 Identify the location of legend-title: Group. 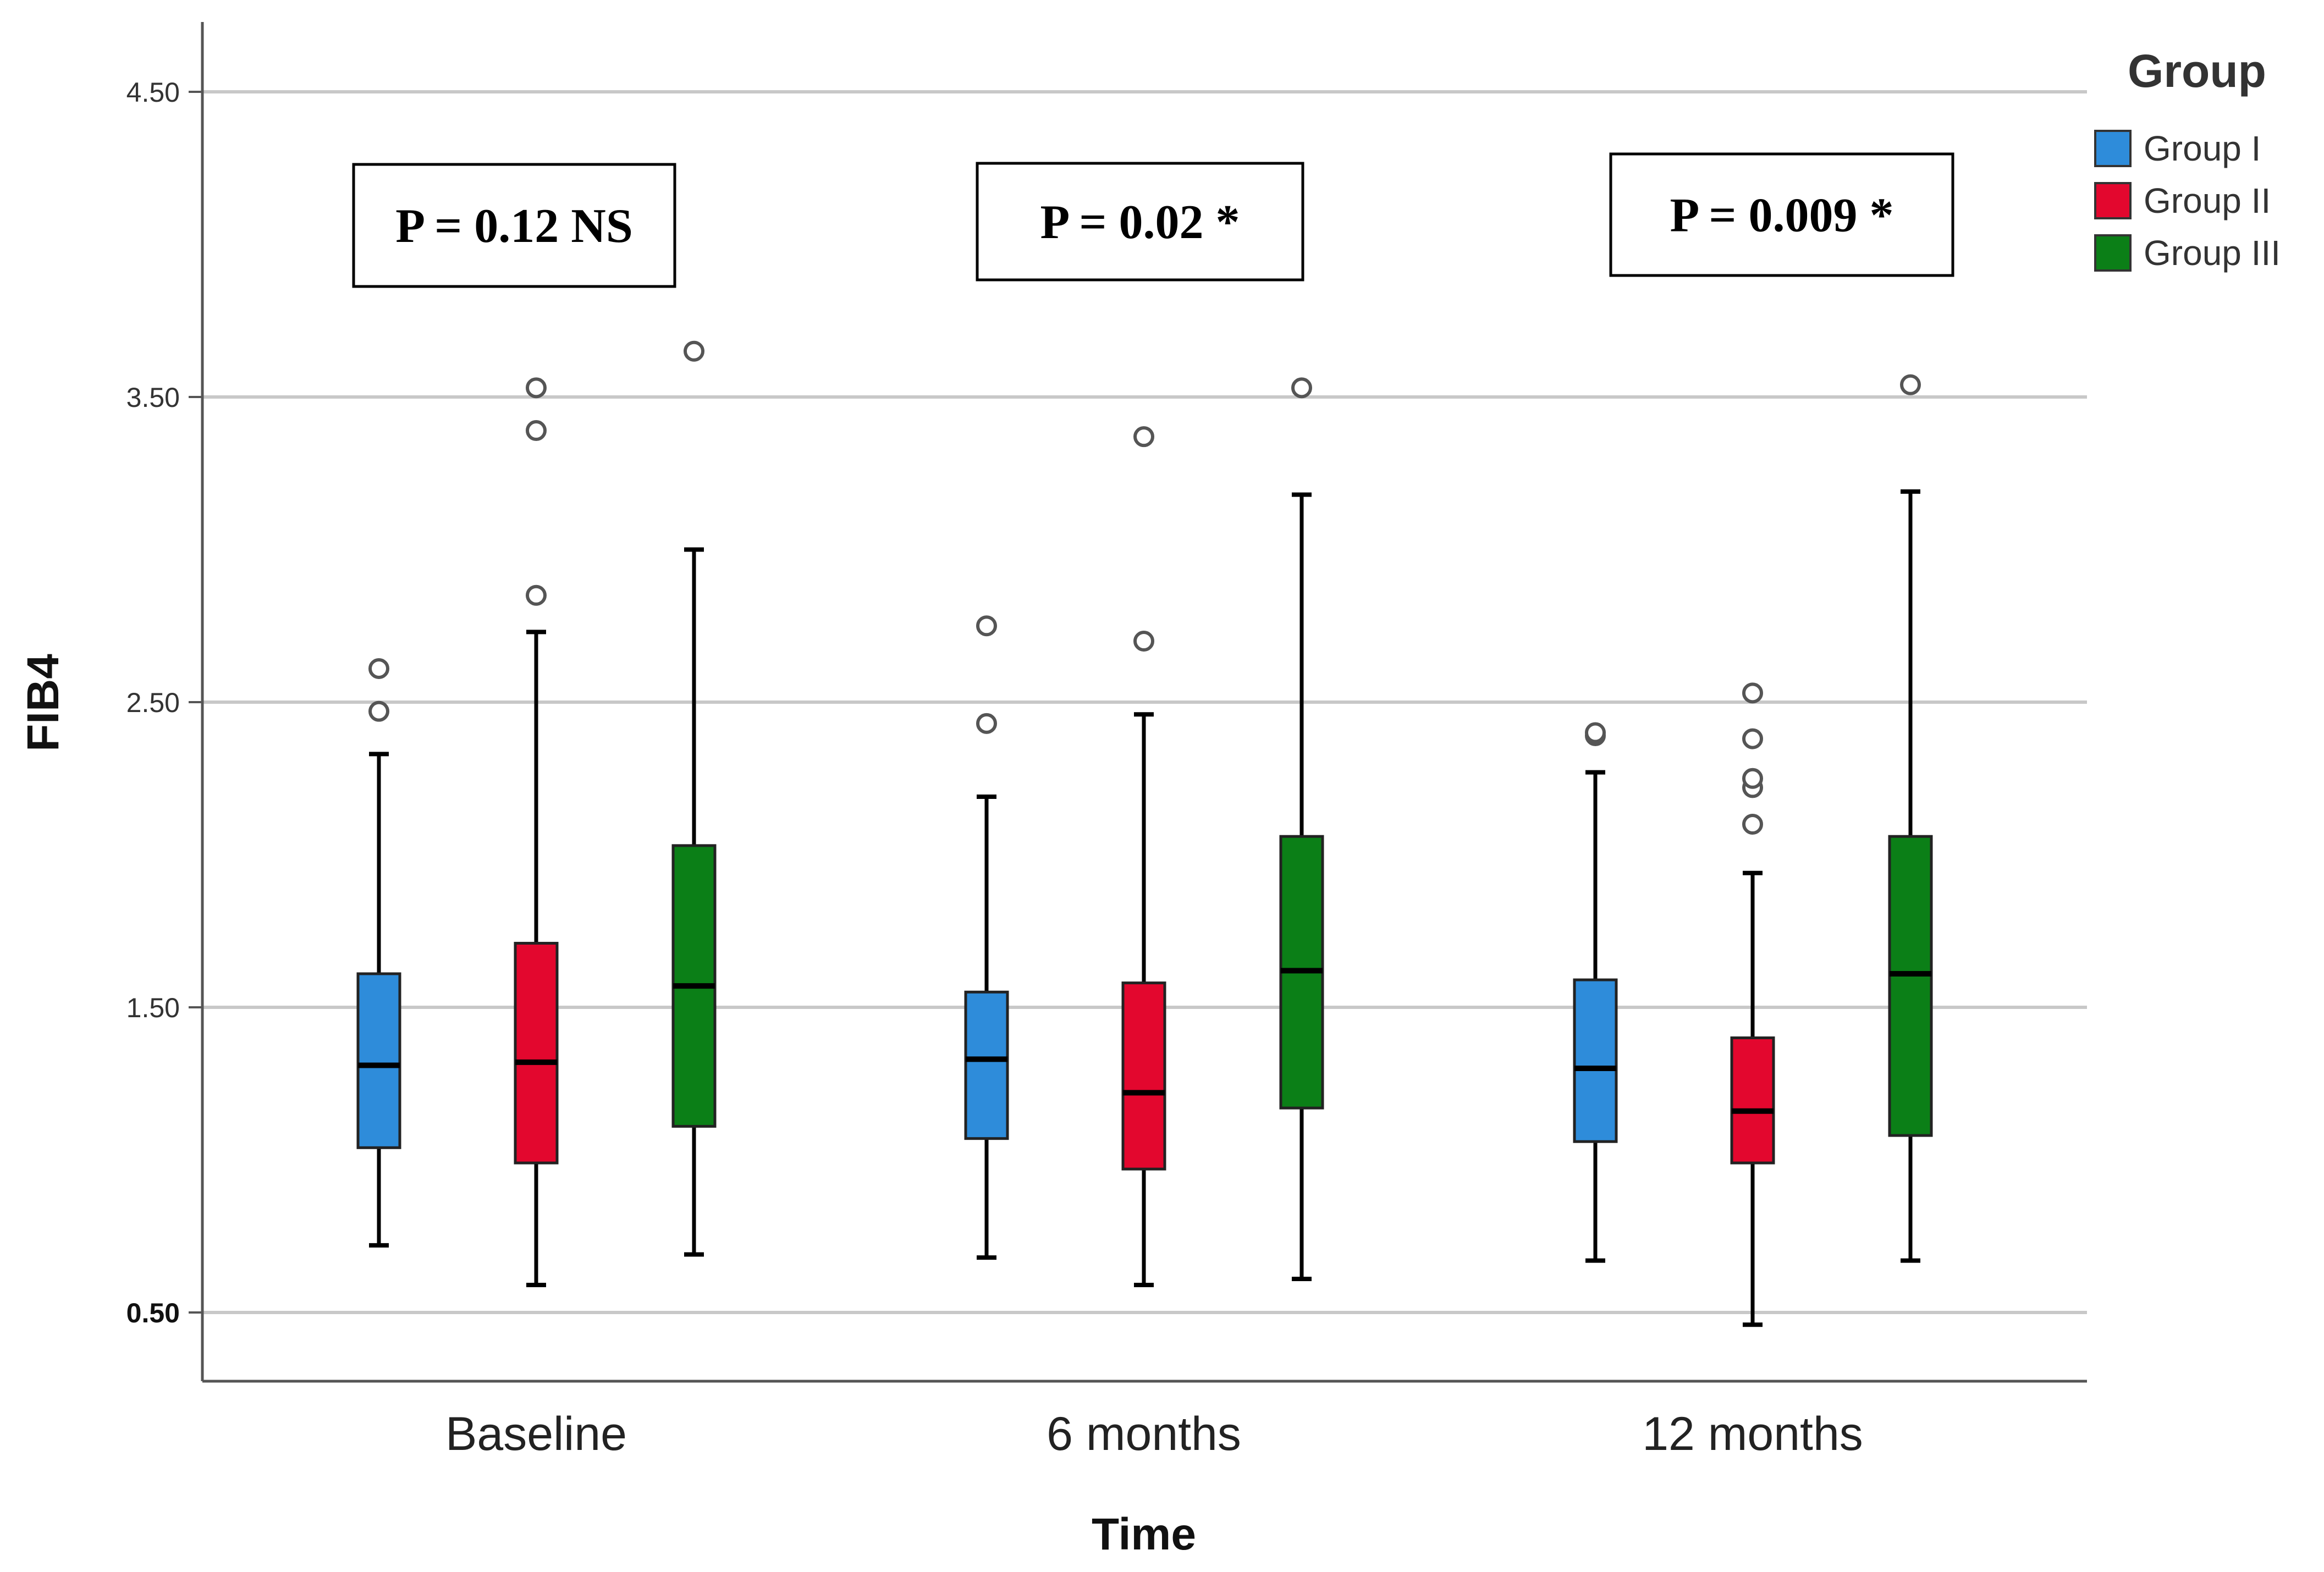
(2197, 71).